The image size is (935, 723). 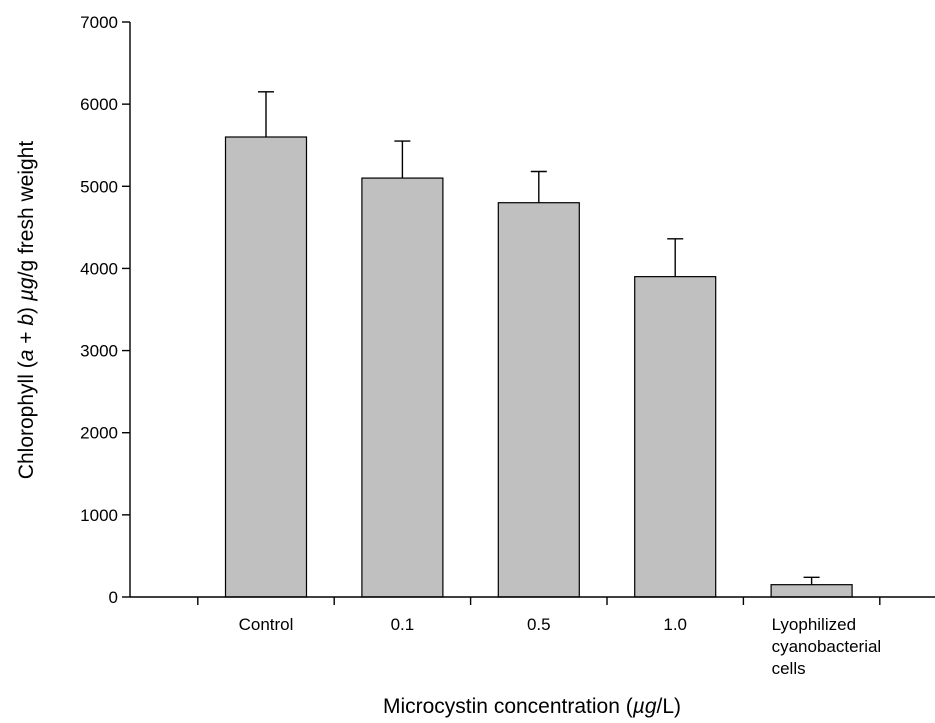 What do you see at coordinates (99, 186) in the screenshot?
I see `y-tick-label: 5000` at bounding box center [99, 186].